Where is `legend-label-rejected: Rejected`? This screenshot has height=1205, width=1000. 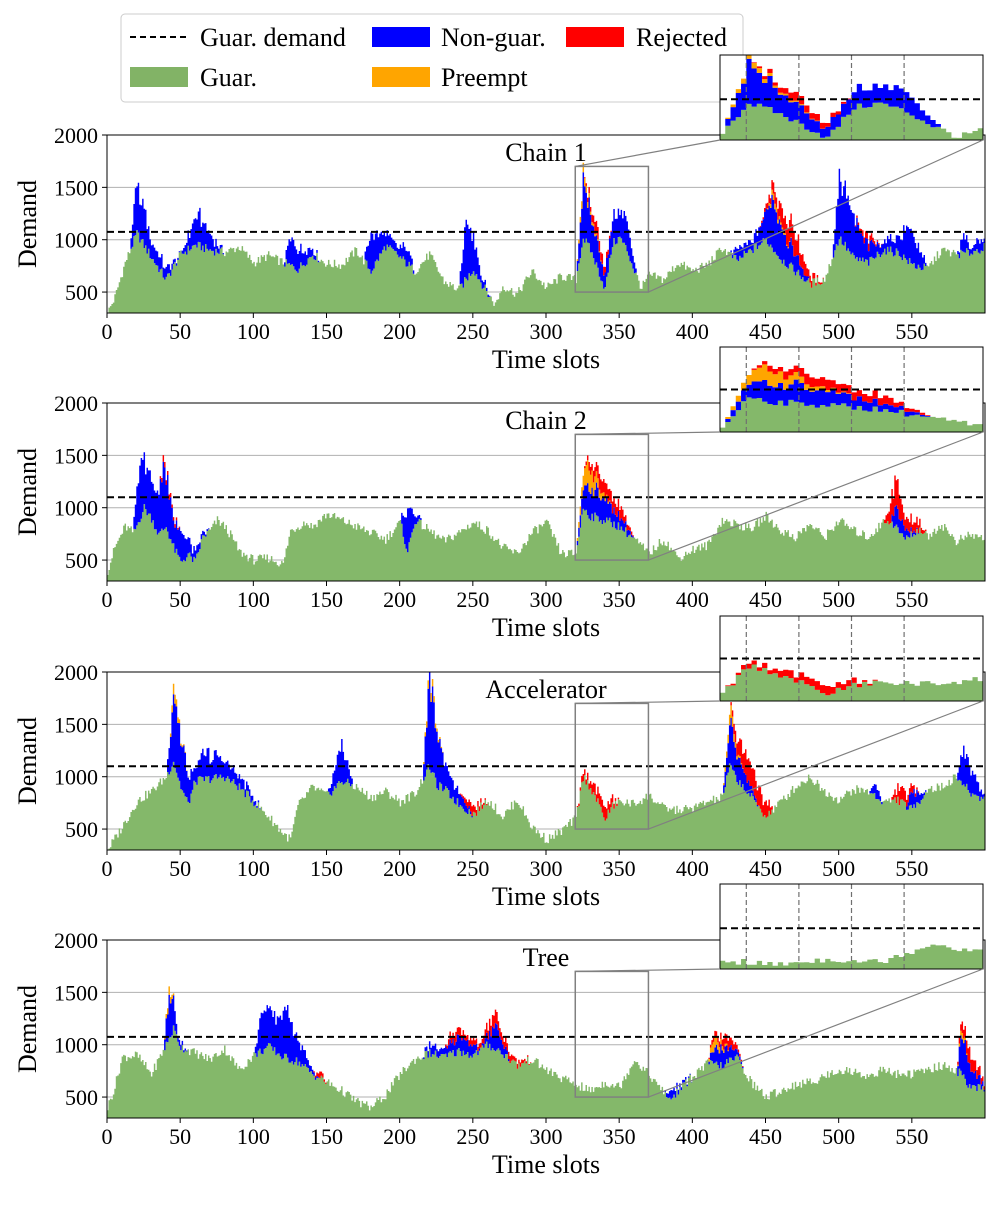 legend-label-rejected: Rejected is located at coordinates (681, 37).